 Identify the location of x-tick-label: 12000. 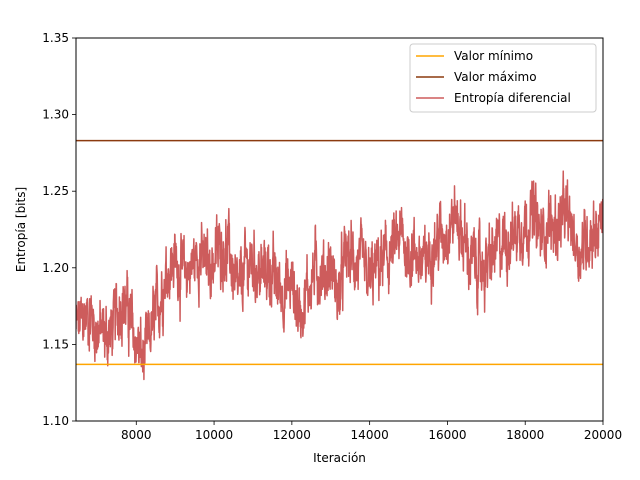
(292, 435).